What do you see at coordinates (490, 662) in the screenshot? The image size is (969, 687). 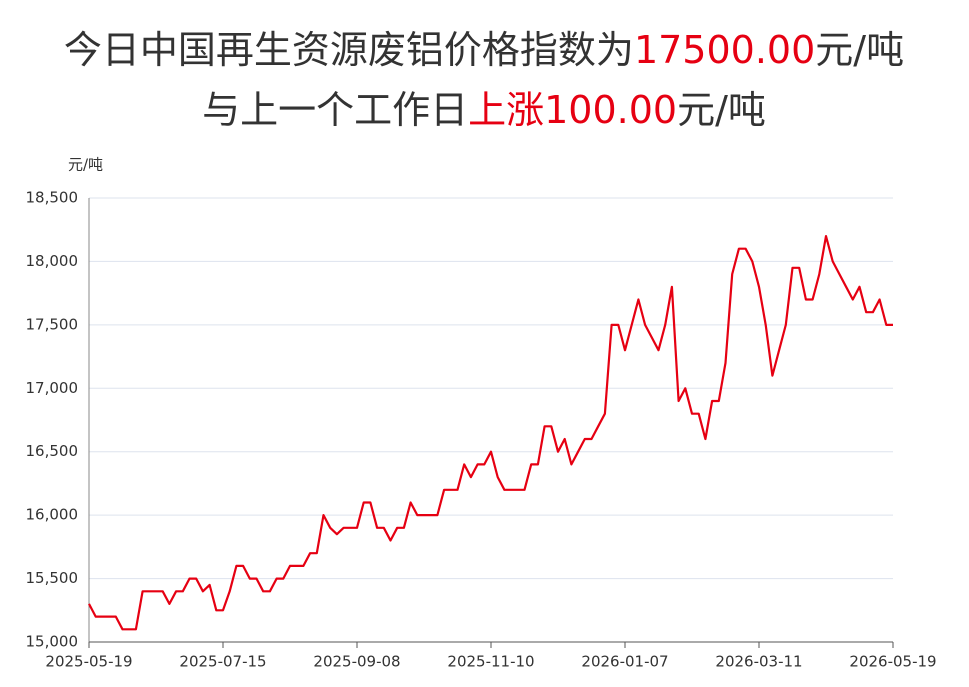 I see `x-tick-label: 2025-11-10` at bounding box center [490, 662].